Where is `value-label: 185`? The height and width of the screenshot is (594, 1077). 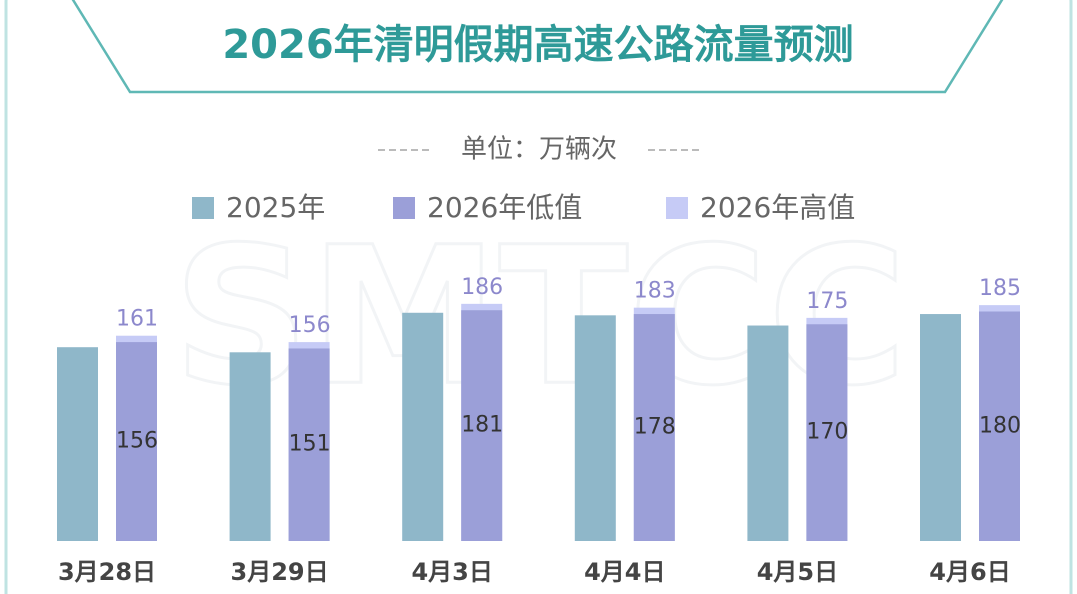 value-label: 185 is located at coordinates (1000, 288).